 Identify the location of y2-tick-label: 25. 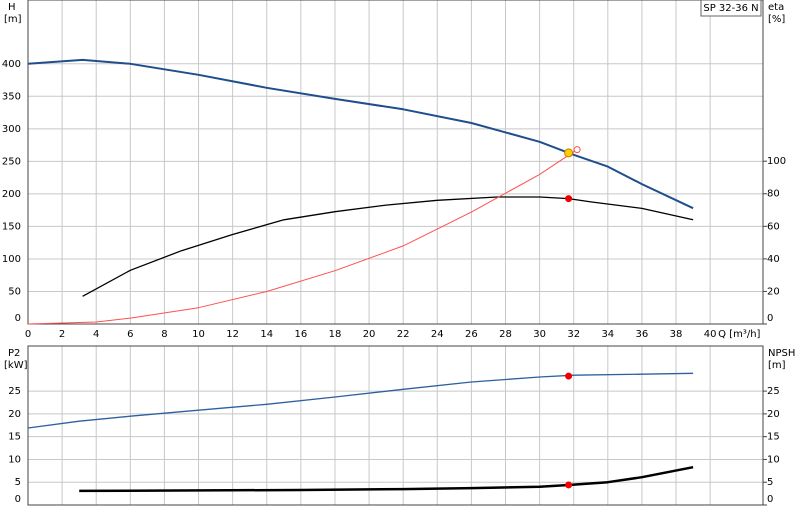
(773, 391).